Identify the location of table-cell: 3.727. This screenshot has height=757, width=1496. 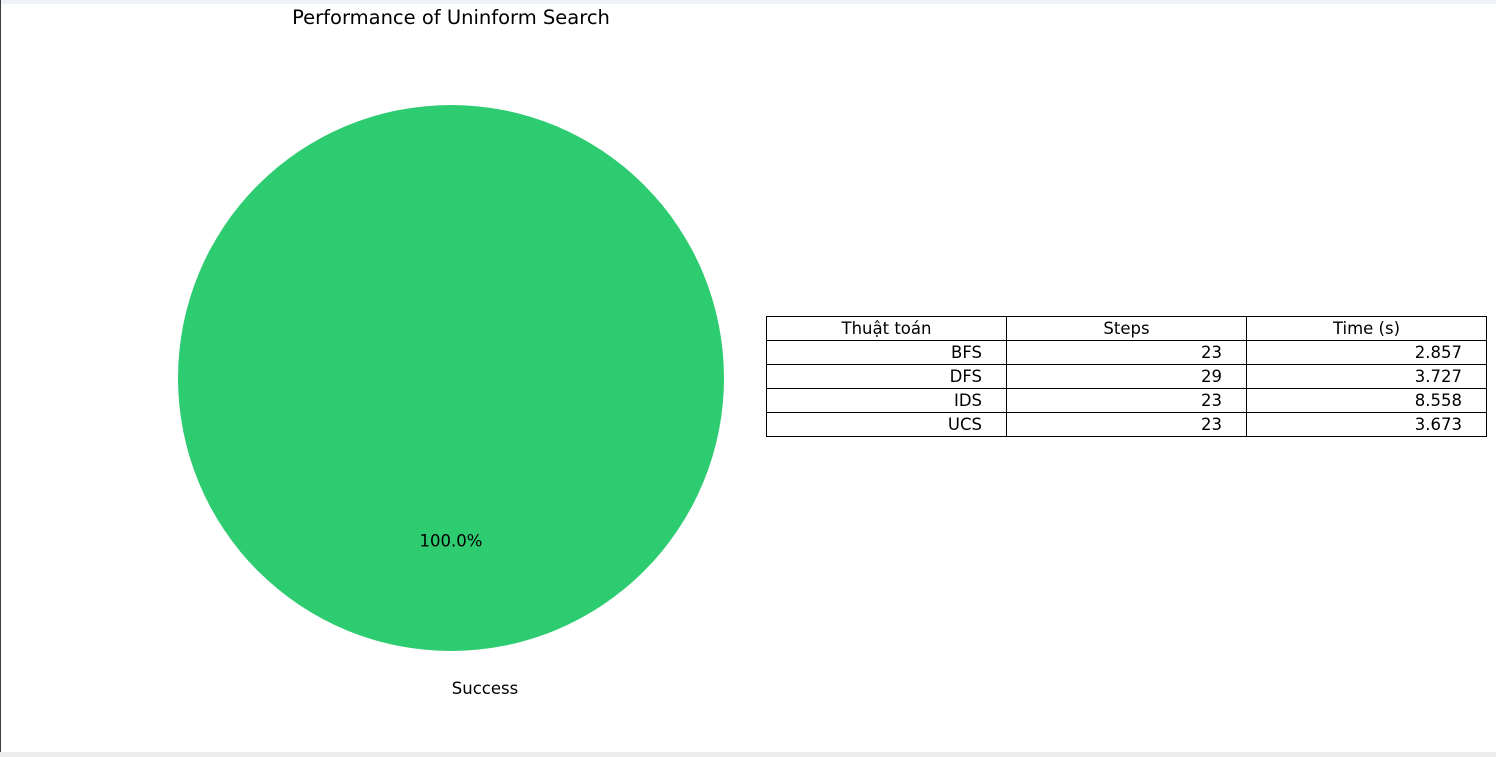
(1366, 376).